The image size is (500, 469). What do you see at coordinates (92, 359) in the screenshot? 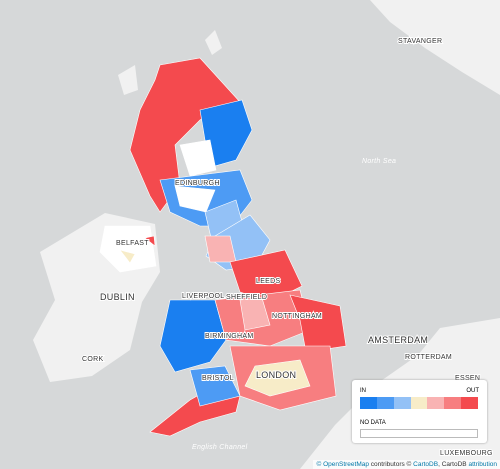
I see `place-label: CORK` at bounding box center [92, 359].